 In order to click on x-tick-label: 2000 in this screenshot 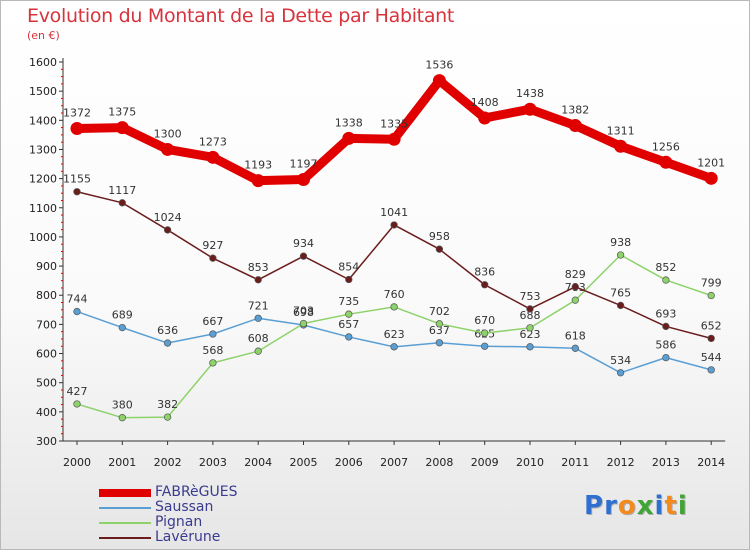, I will do `click(77, 462)`.